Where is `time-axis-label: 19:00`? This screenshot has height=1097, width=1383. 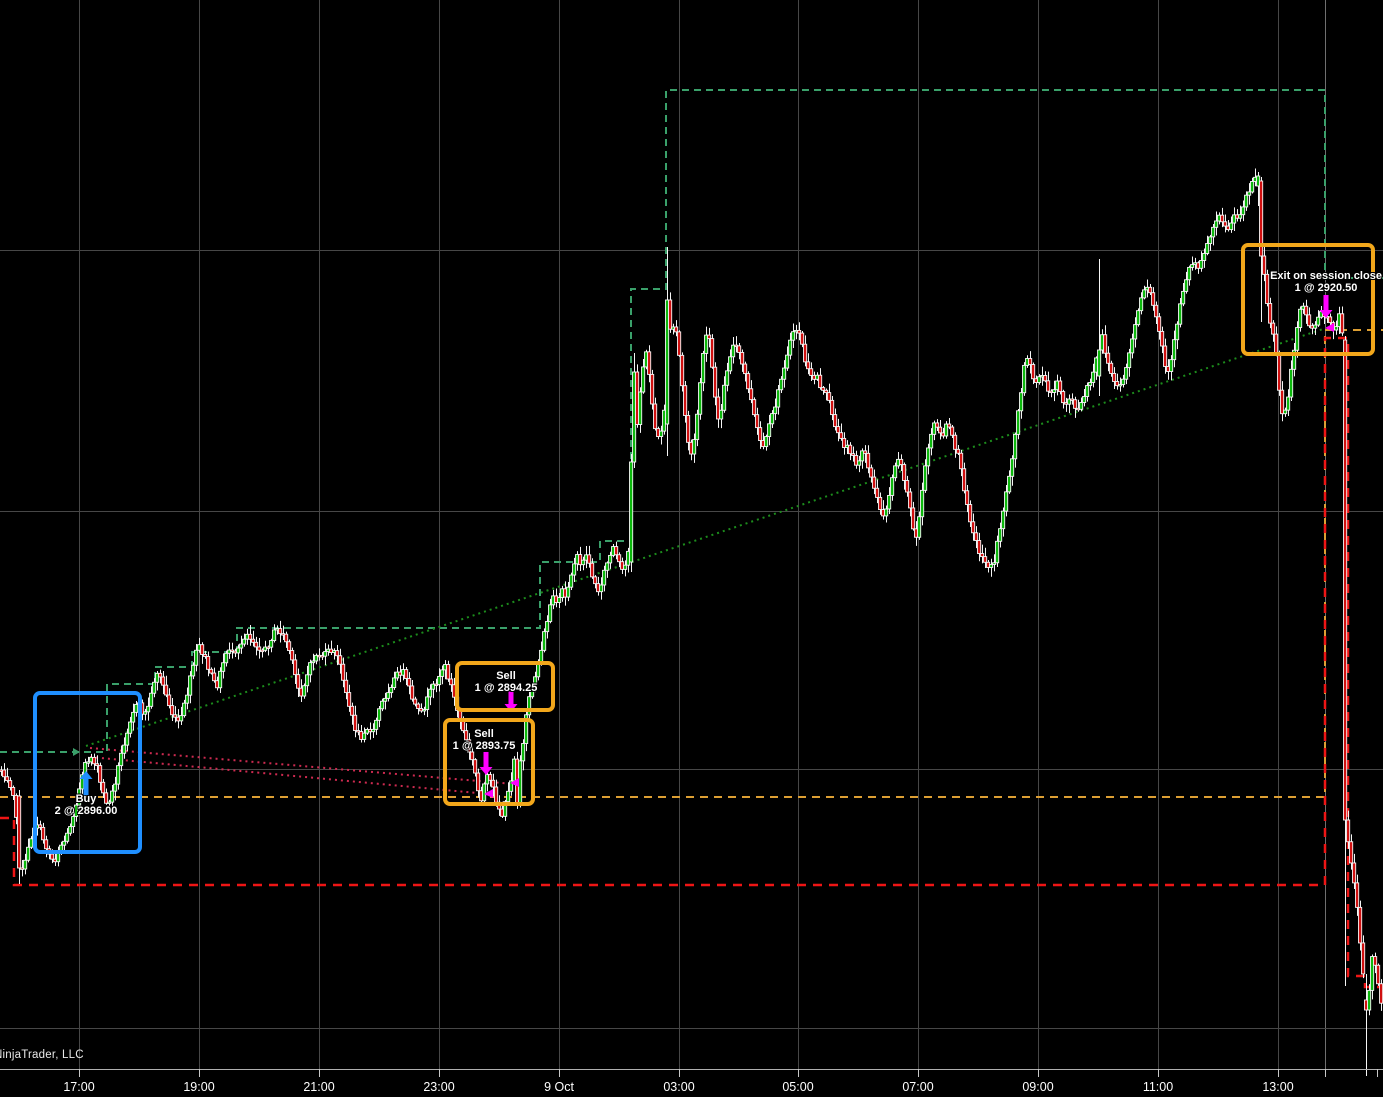 time-axis-label: 19:00 is located at coordinates (198, 1087).